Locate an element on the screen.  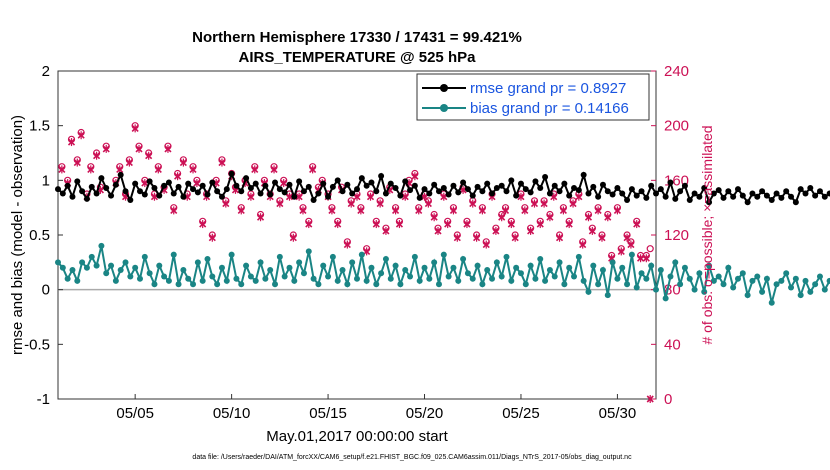
rmse-series is located at coordinates (442, 188).